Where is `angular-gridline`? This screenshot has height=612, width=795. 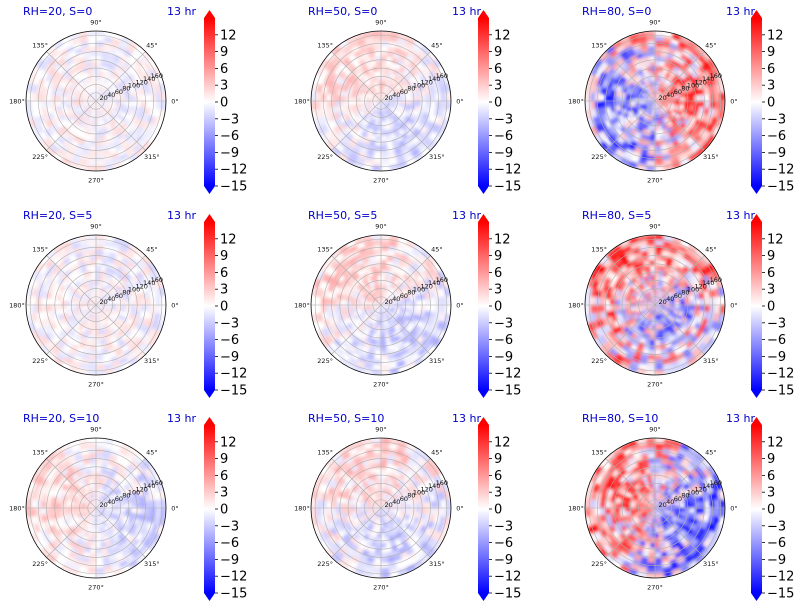
angular-gridline is located at coordinates (71, 483).